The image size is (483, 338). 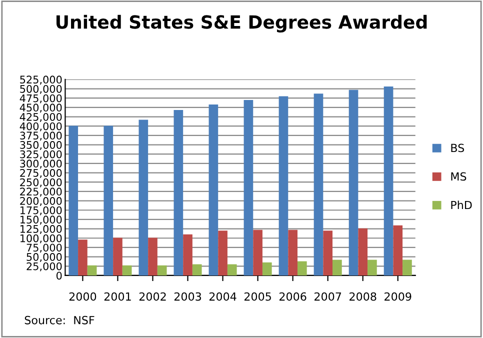 What do you see at coordinates (44, 248) in the screenshot?
I see `y-tick-label: 75,000` at bounding box center [44, 248].